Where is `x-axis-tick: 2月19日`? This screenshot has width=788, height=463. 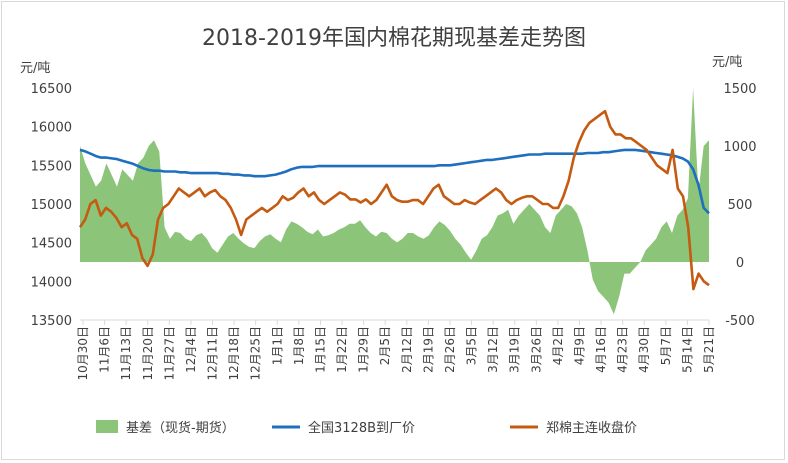 x-axis-tick: 2月19日 is located at coordinates (428, 349).